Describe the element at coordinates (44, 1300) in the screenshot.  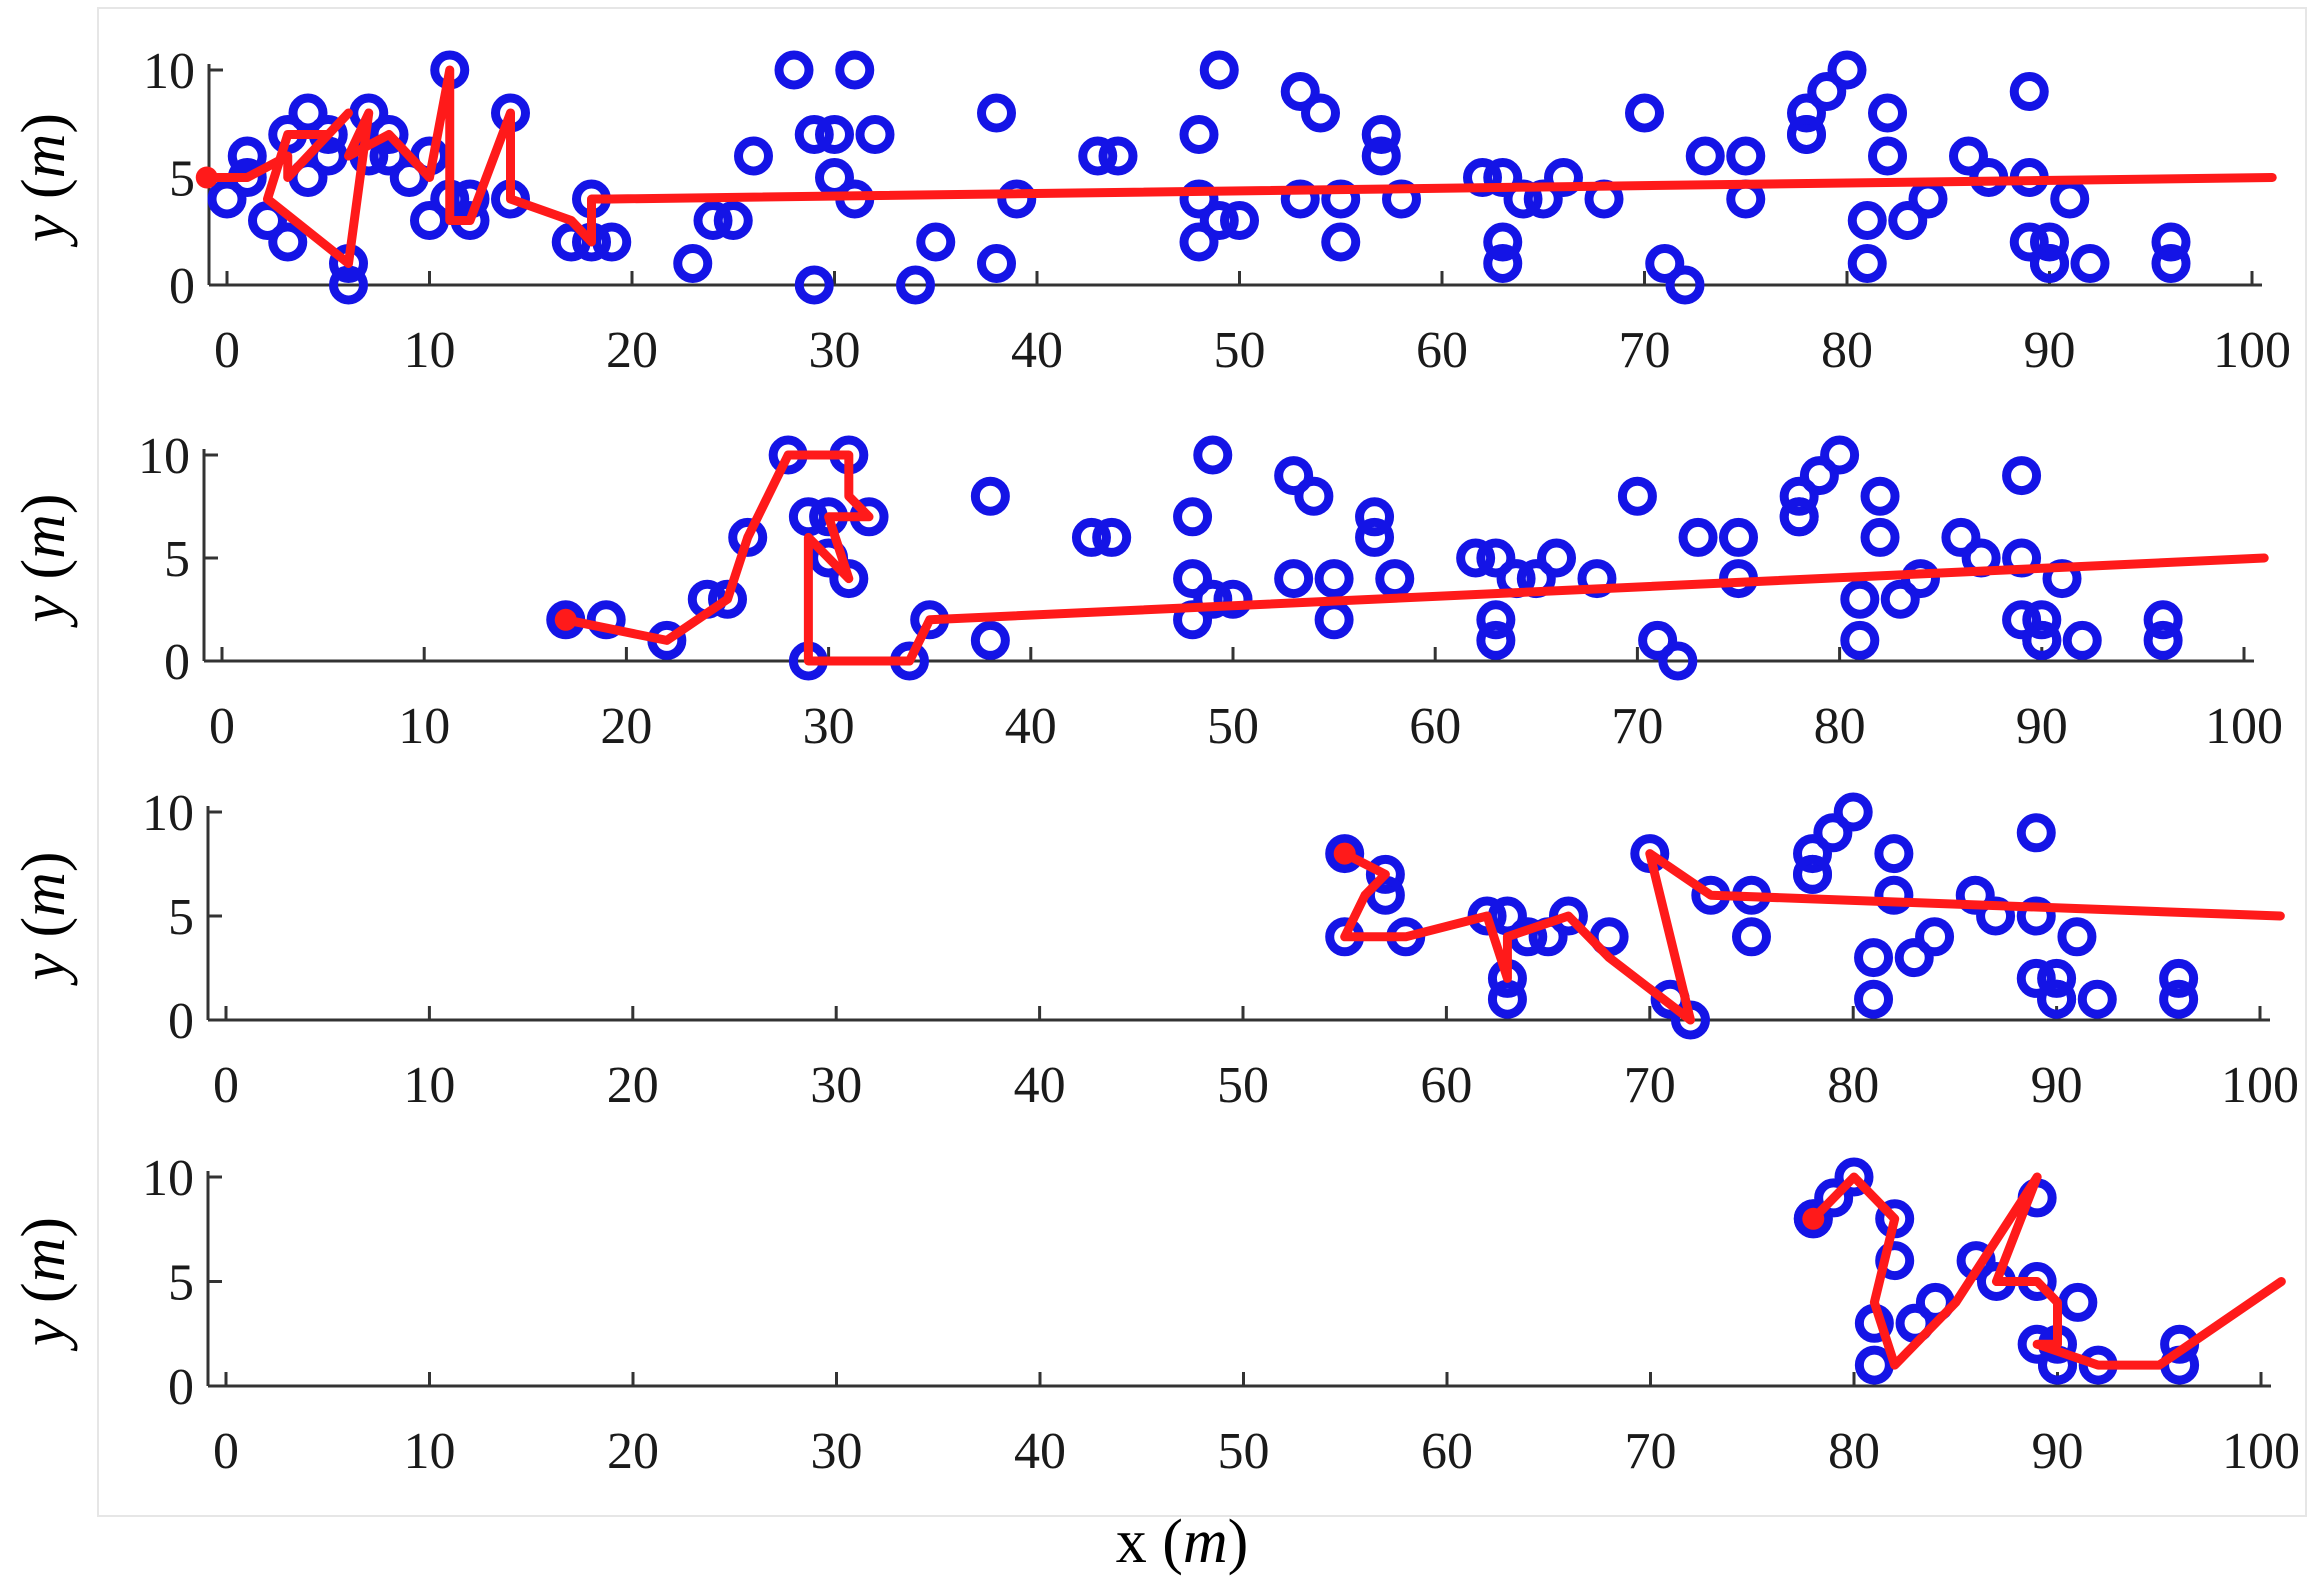
I see `y-axis-label-open: (` at that location.